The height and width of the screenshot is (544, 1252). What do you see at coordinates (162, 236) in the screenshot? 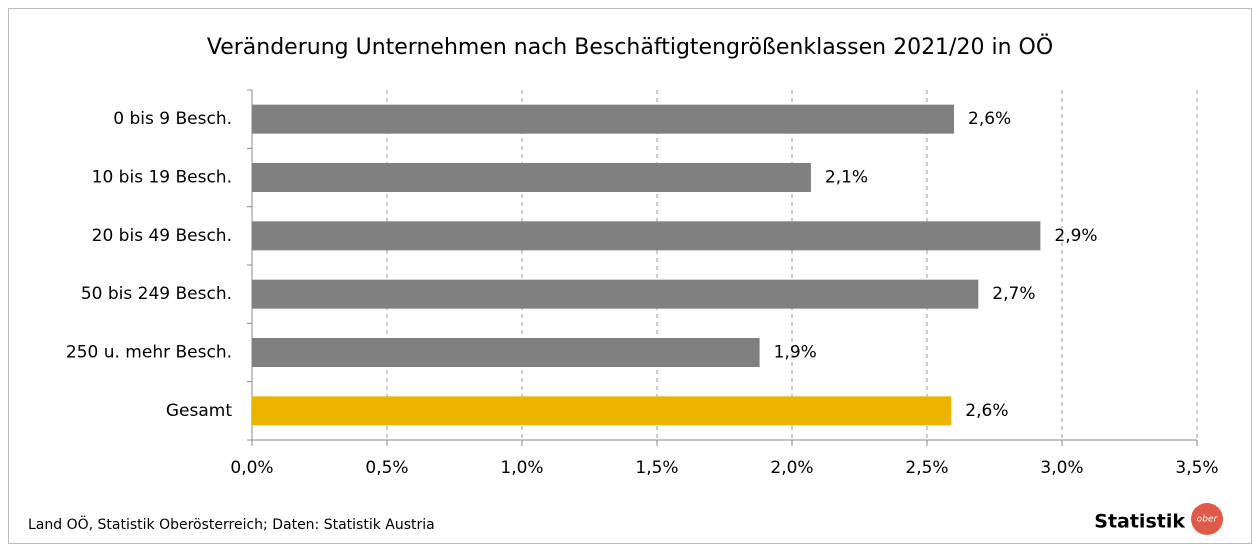
I see `y-tick-label: 20 bis 49 Besch.` at bounding box center [162, 236].